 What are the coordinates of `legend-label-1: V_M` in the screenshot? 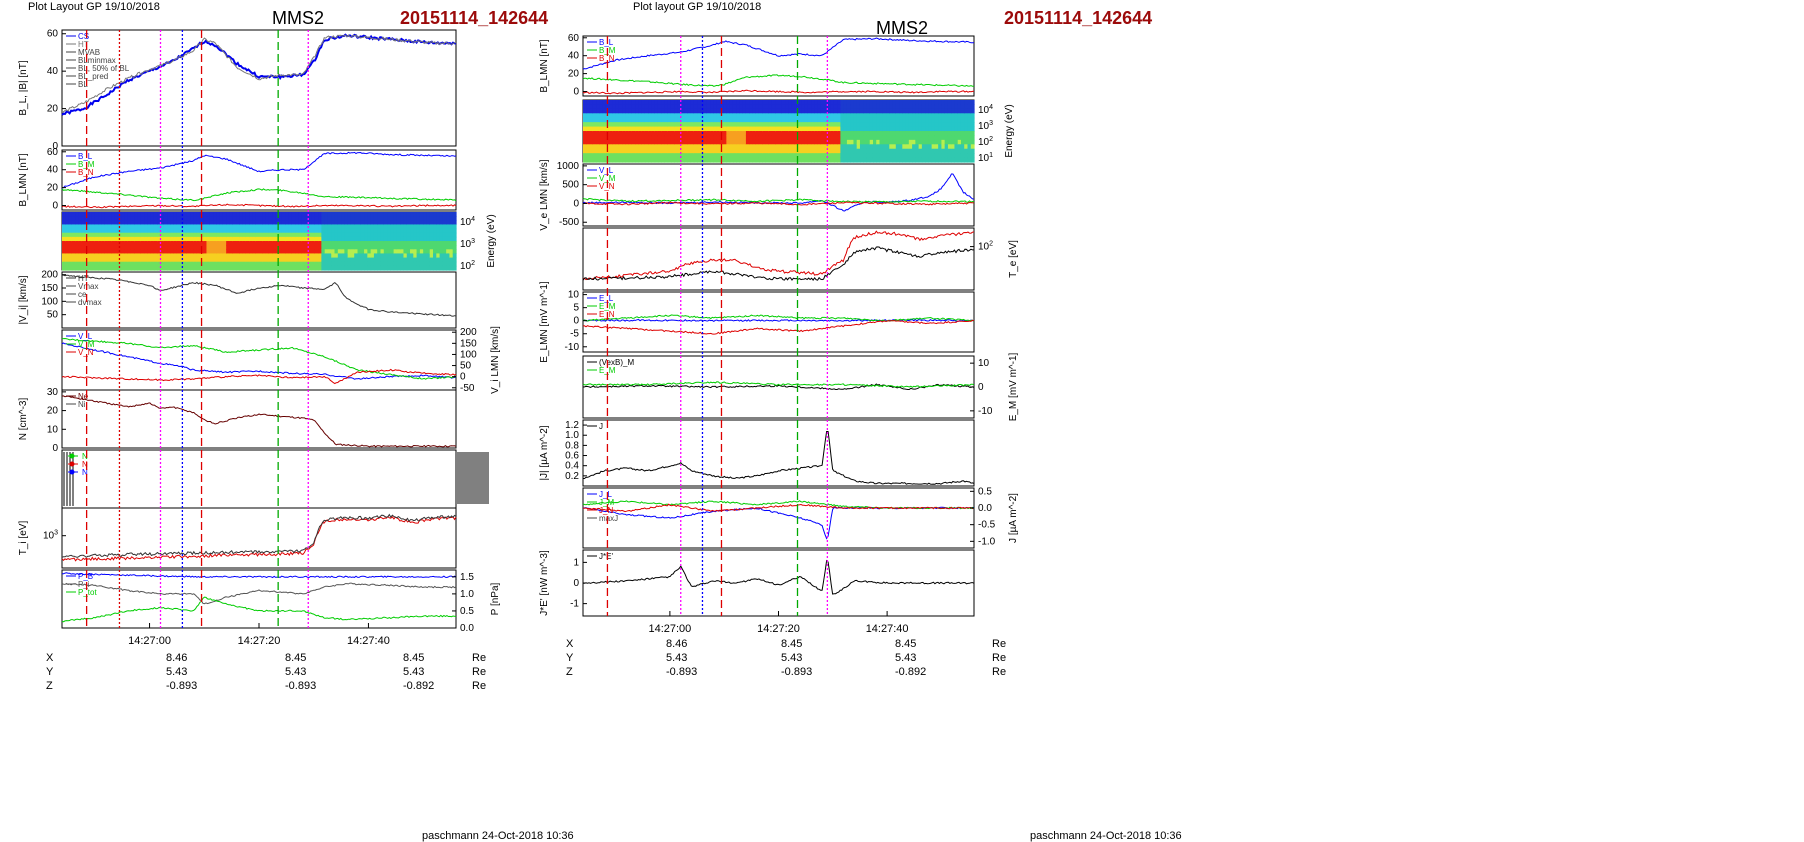 It's located at (607, 178).